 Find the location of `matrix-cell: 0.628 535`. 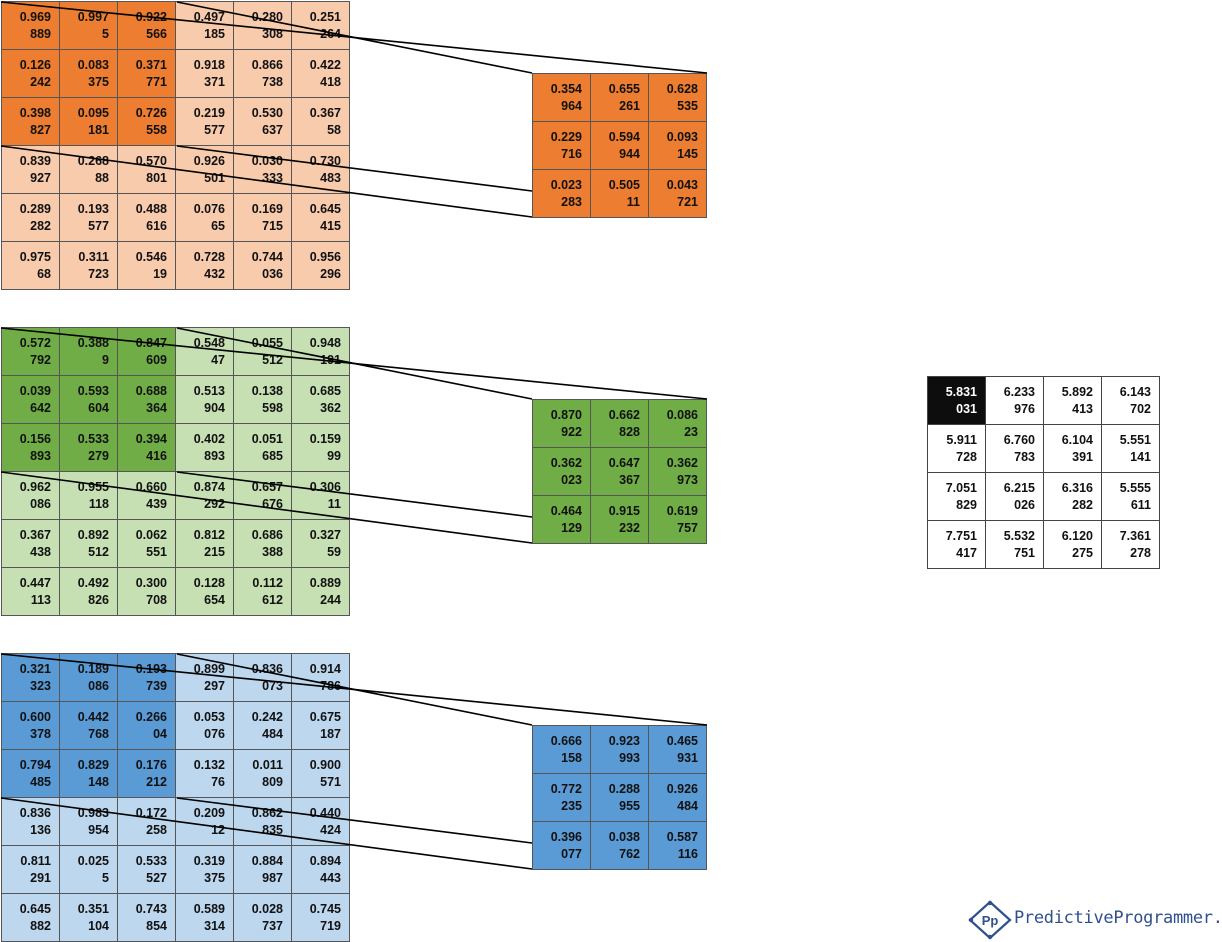

matrix-cell: 0.628 535 is located at coordinates (677, 97).